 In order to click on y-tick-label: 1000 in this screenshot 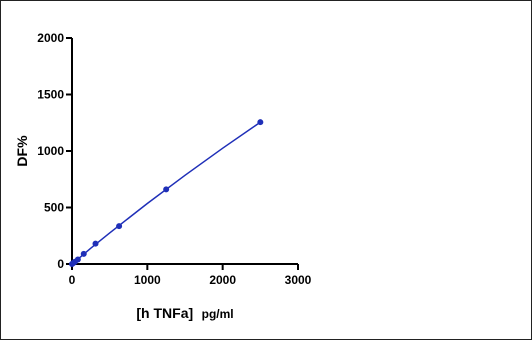, I will do `click(50, 151)`.